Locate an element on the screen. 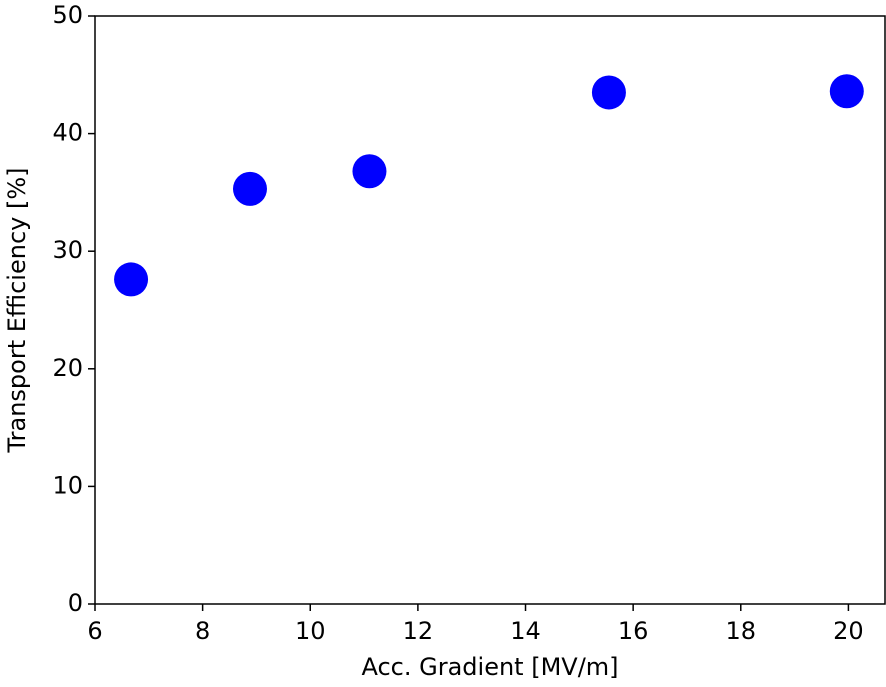 This screenshot has height=687, width=886. x-axis-label: Acc. Gradient [MV/m] is located at coordinates (489, 667).